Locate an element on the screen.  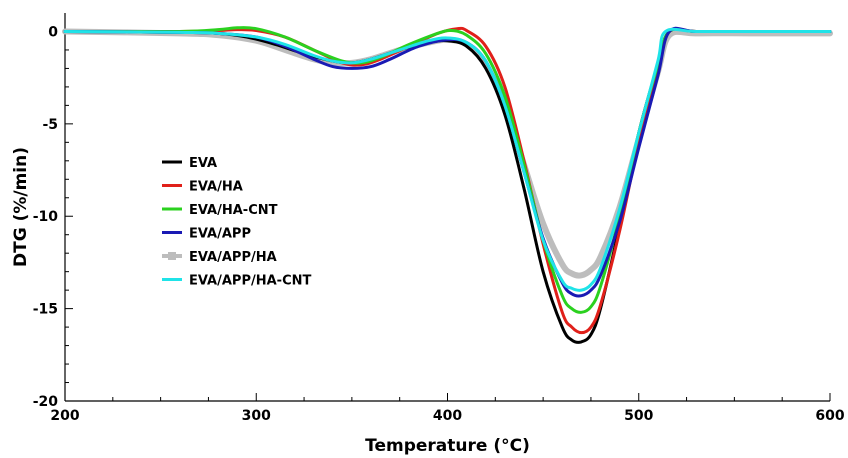
legend-label-eva-app: EVA/APP is located at coordinates (220, 234).